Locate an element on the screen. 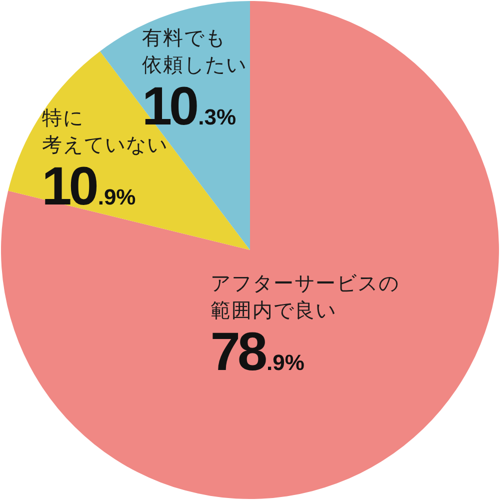 The width and height of the screenshot is (500, 500). data-label: 78.9% is located at coordinates (257, 352).